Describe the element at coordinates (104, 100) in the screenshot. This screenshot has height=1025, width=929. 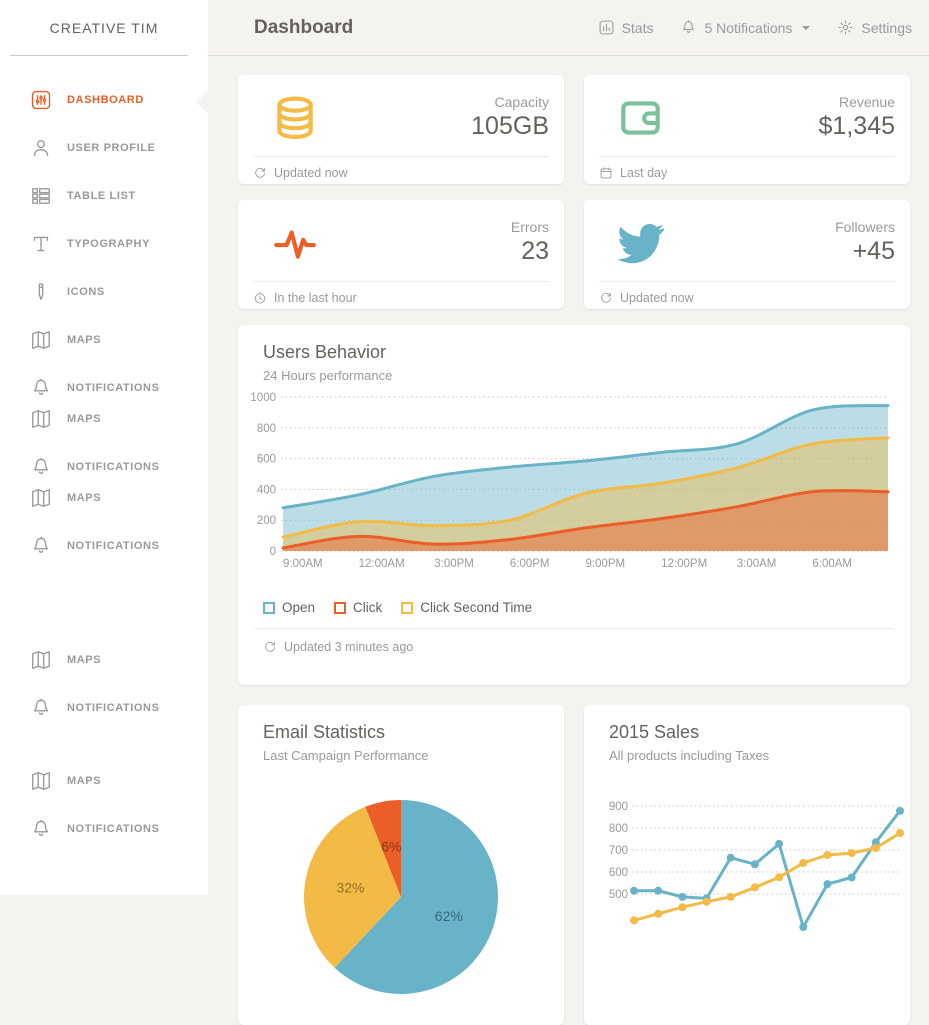
I see `sidebar-item-dashboard: DASHBOARD` at that location.